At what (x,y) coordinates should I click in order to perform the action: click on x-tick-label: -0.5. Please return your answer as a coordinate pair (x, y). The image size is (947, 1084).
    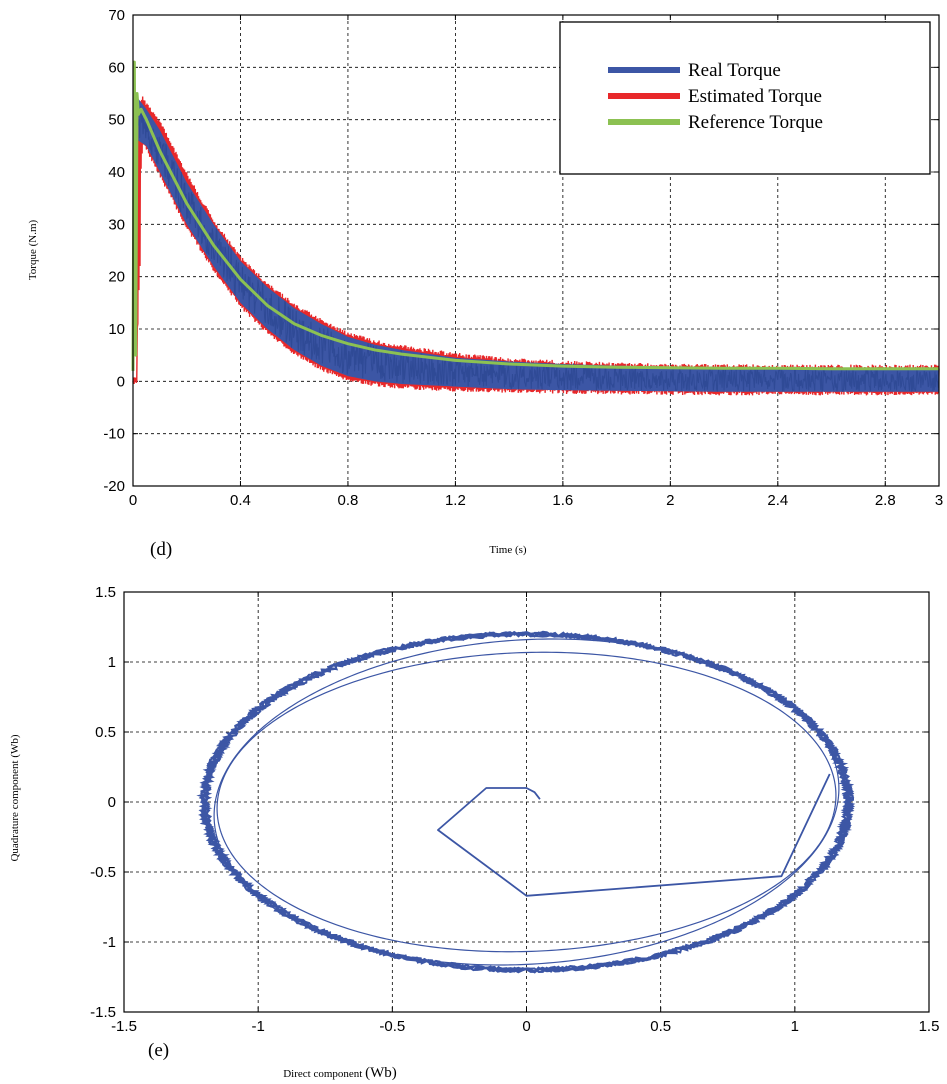
    Looking at the image, I should click on (392, 1026).